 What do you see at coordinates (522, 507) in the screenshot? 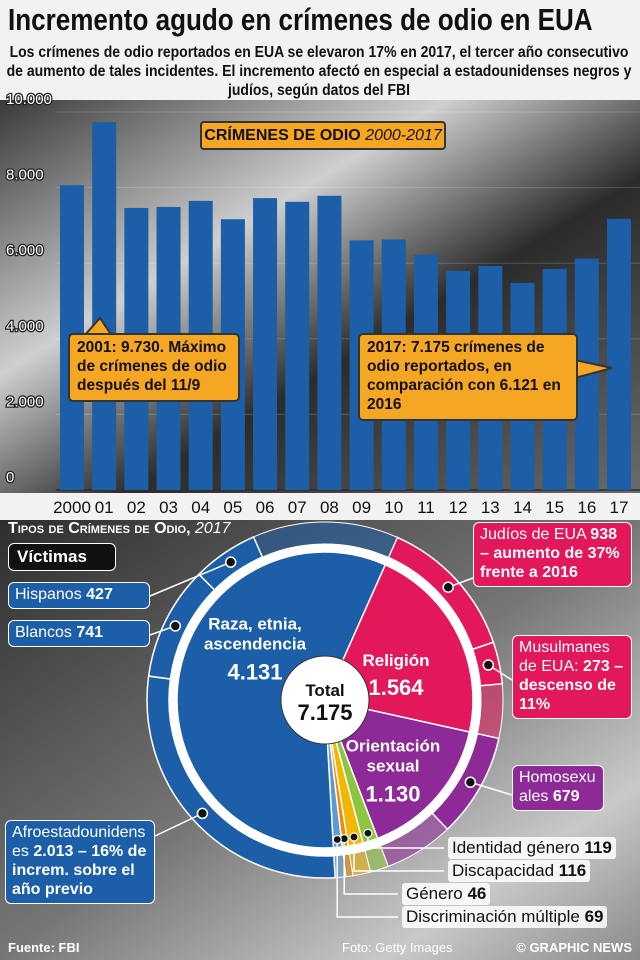
I see `x-tick-label: 14` at bounding box center [522, 507].